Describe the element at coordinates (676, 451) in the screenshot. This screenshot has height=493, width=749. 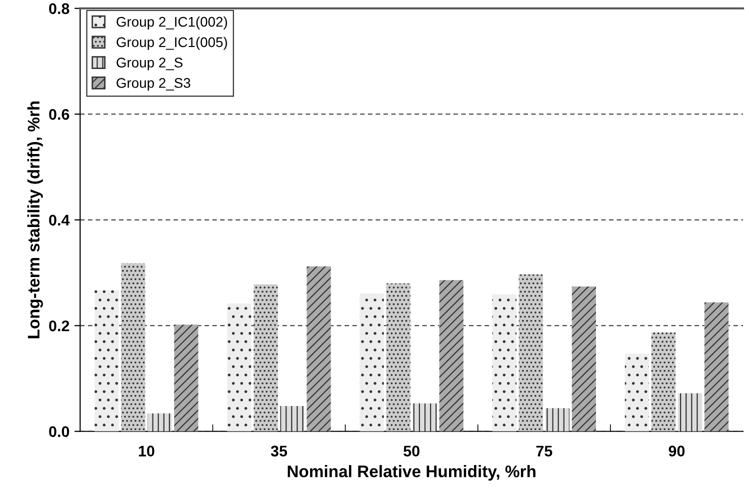
I see `x-tick-label: 90` at that location.